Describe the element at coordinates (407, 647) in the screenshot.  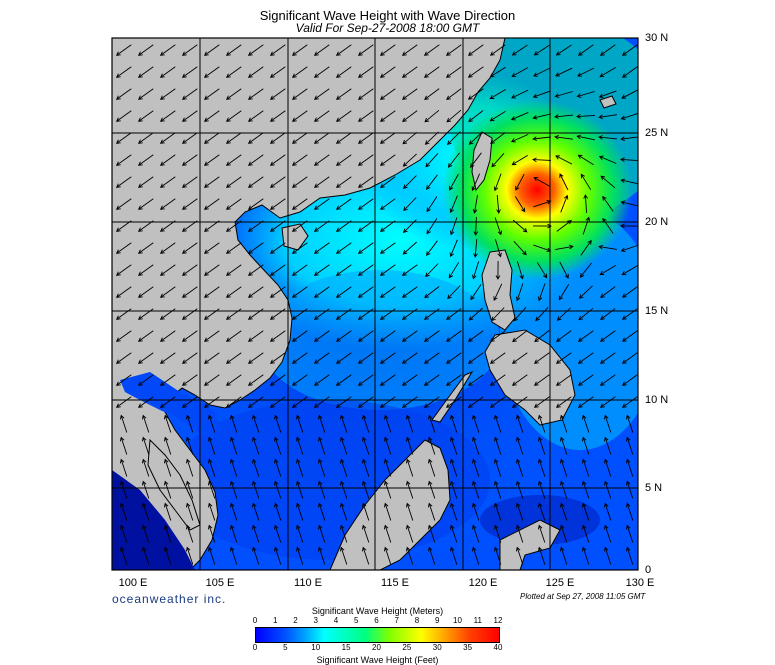
I see `colorbar-feet-tick: 25` at that location.